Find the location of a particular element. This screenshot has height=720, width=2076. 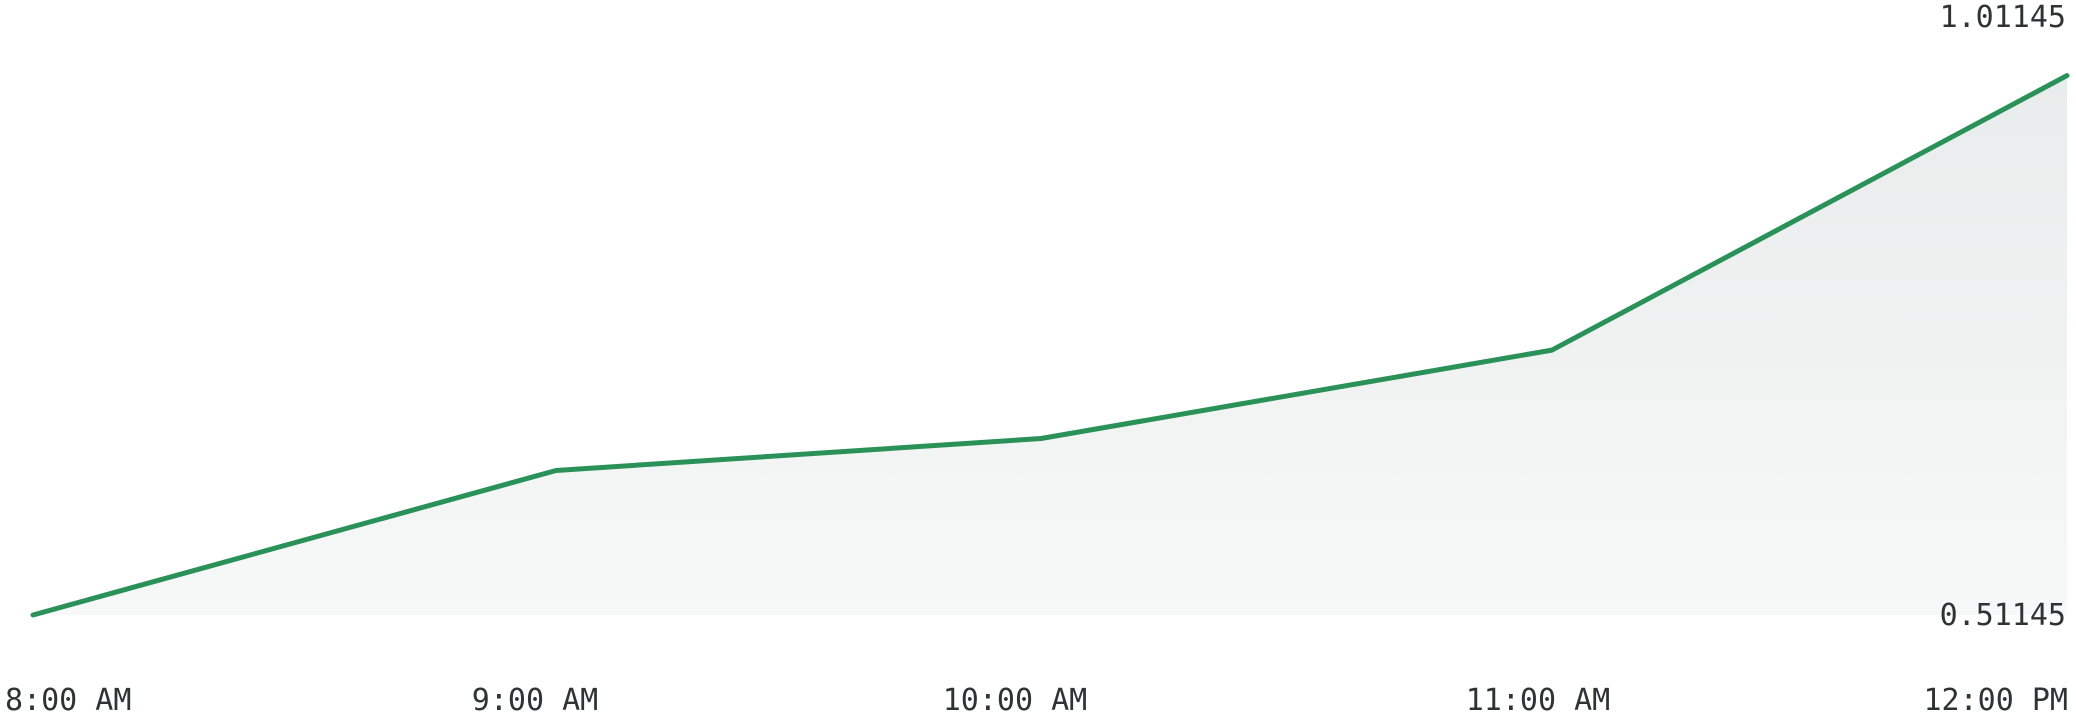

x-tick-label-4: 12:00 PM is located at coordinates (1996, 700).